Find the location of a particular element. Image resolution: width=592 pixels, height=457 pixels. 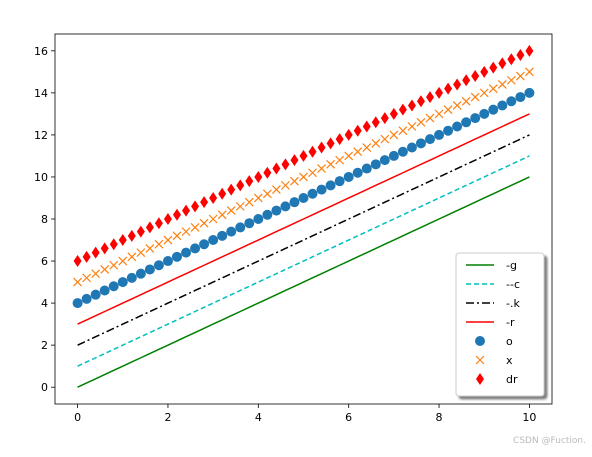

y-tick-label: 6 is located at coordinates (44, 261).